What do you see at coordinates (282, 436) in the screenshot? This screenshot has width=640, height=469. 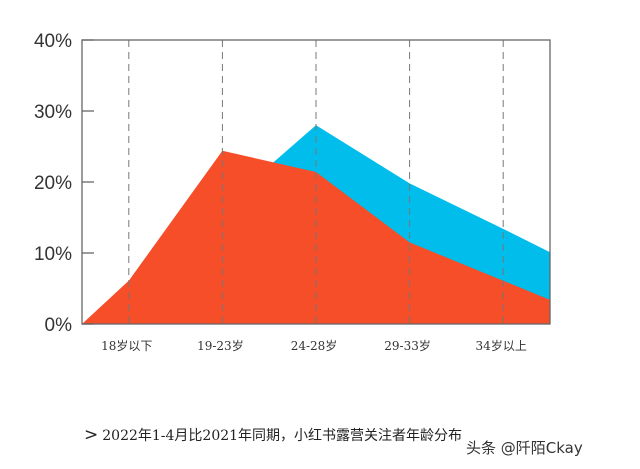 I see `caption-text: 2022年1-4月比2021年同期，小红书露营关注者年龄分布` at bounding box center [282, 436].